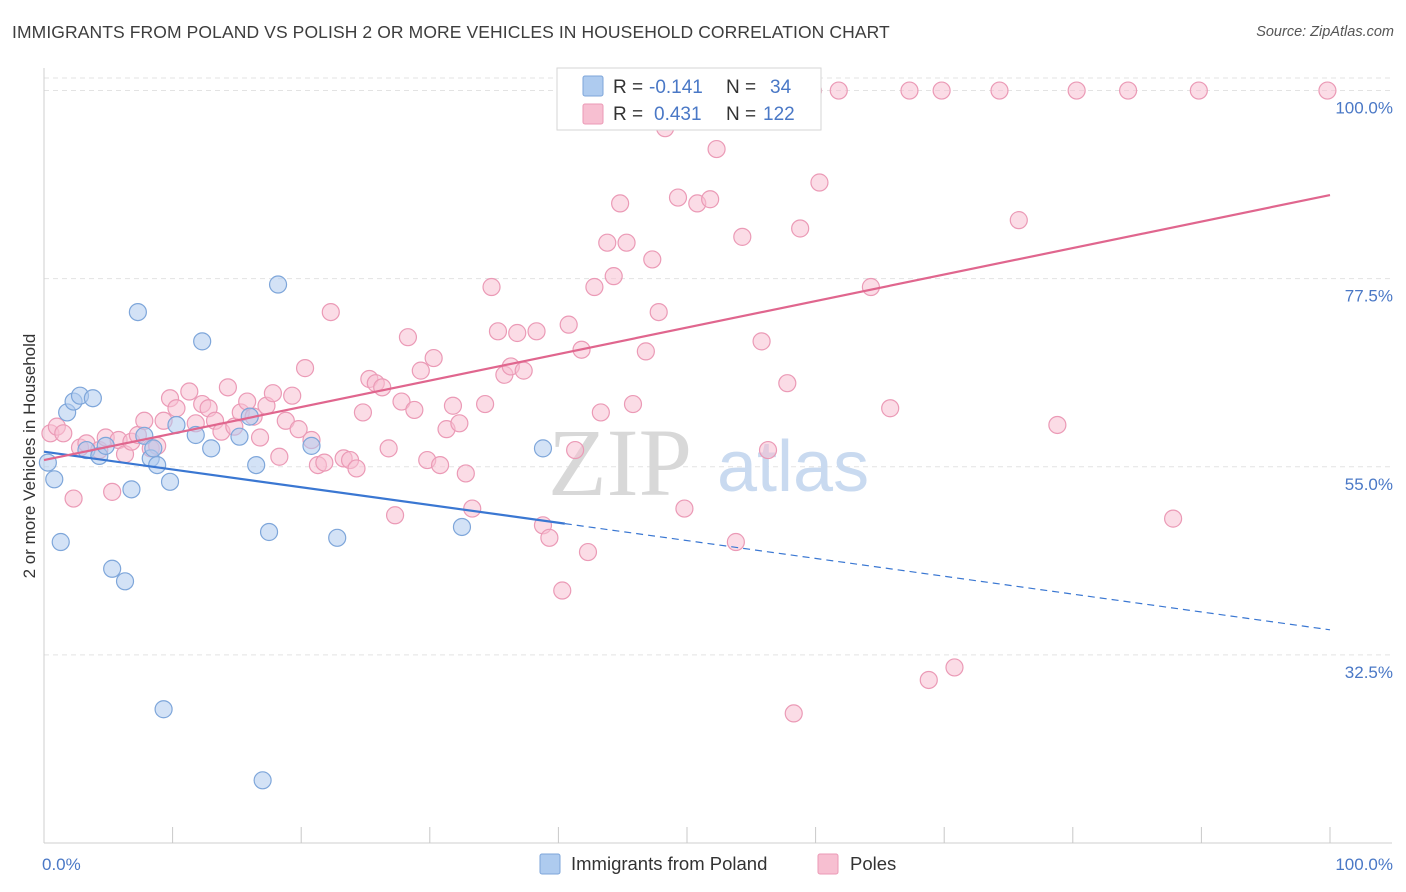 Image resolution: width=1406 pixels, height=892 pixels. Describe the element at coordinates (741, 114) in the screenshot. I see `legend-n-label-pink: N =` at that location.